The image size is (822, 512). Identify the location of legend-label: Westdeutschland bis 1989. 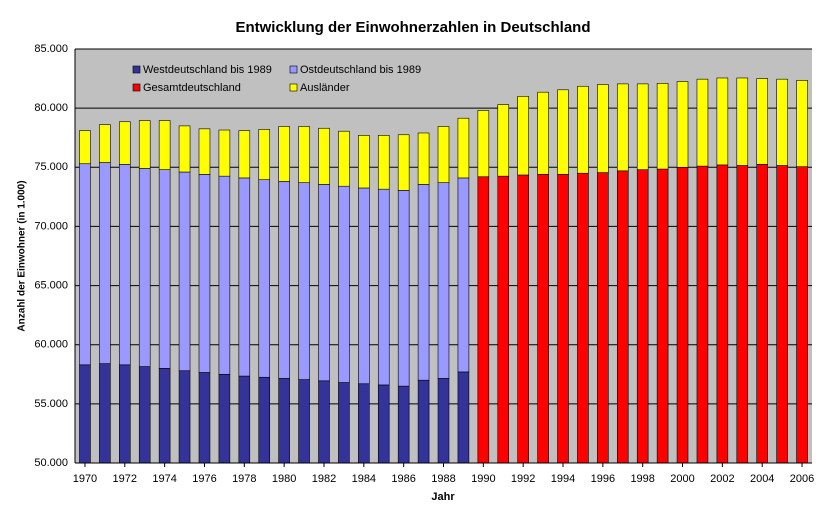
(207, 70).